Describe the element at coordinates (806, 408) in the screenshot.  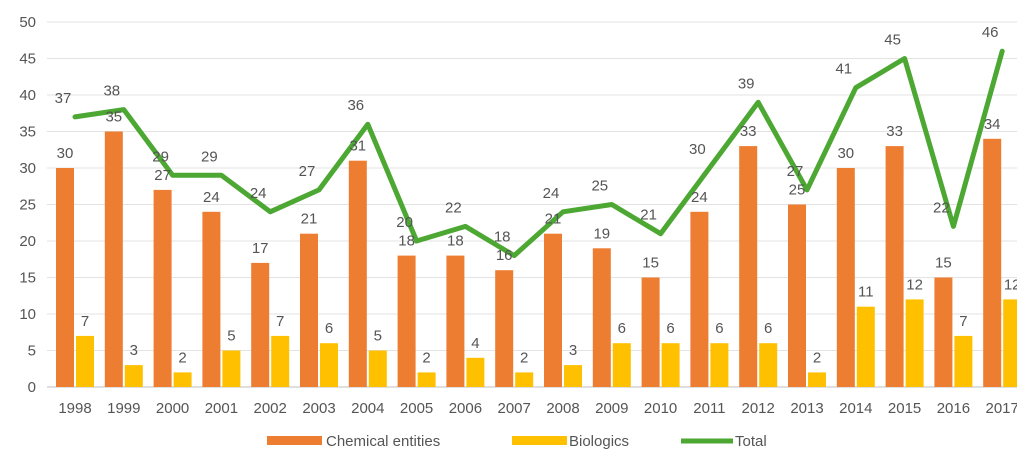
I see `x-tick-label: 2013` at that location.